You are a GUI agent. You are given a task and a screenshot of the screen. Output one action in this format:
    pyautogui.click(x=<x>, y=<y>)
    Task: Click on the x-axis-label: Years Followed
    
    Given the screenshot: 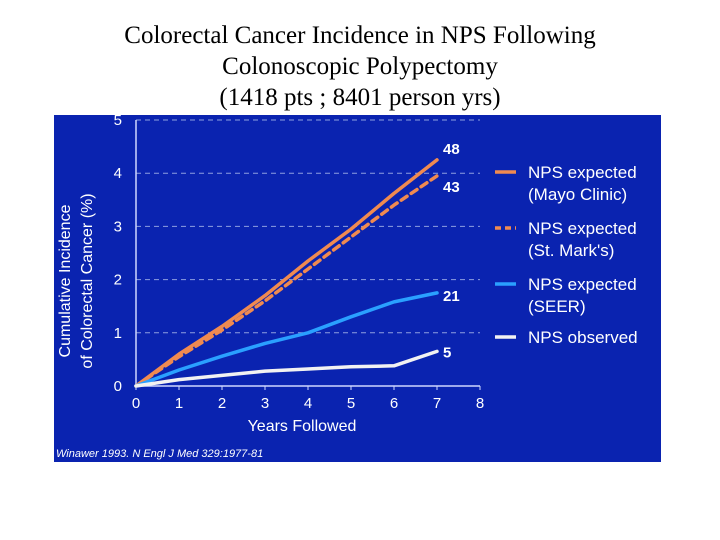 What is the action you would take?
    pyautogui.click(x=302, y=426)
    